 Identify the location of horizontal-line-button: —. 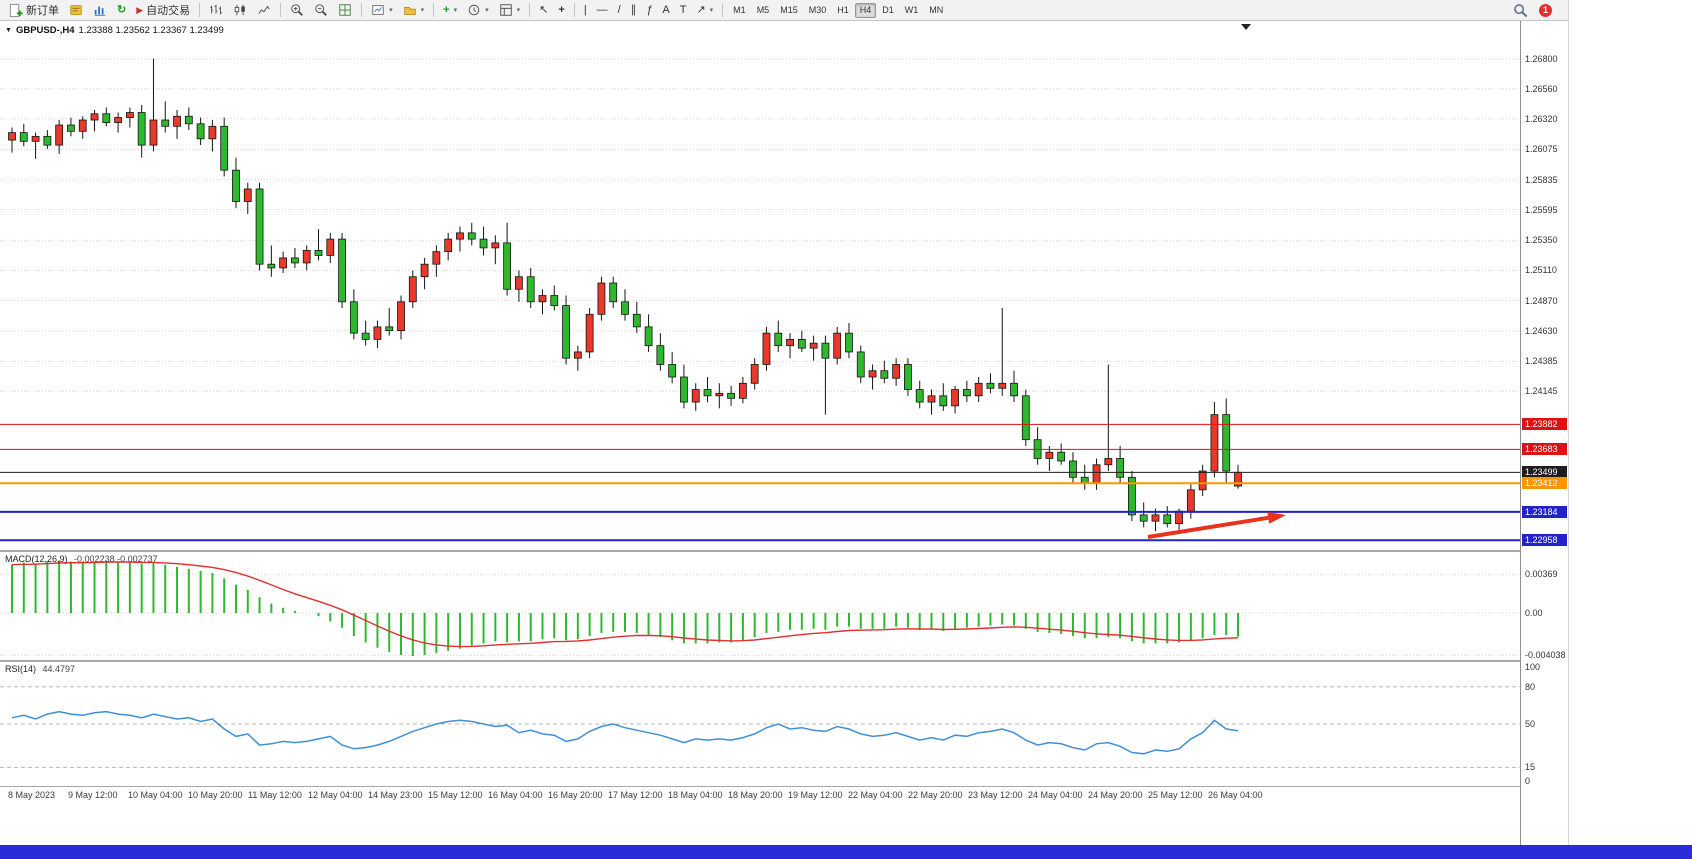
(602, 10).